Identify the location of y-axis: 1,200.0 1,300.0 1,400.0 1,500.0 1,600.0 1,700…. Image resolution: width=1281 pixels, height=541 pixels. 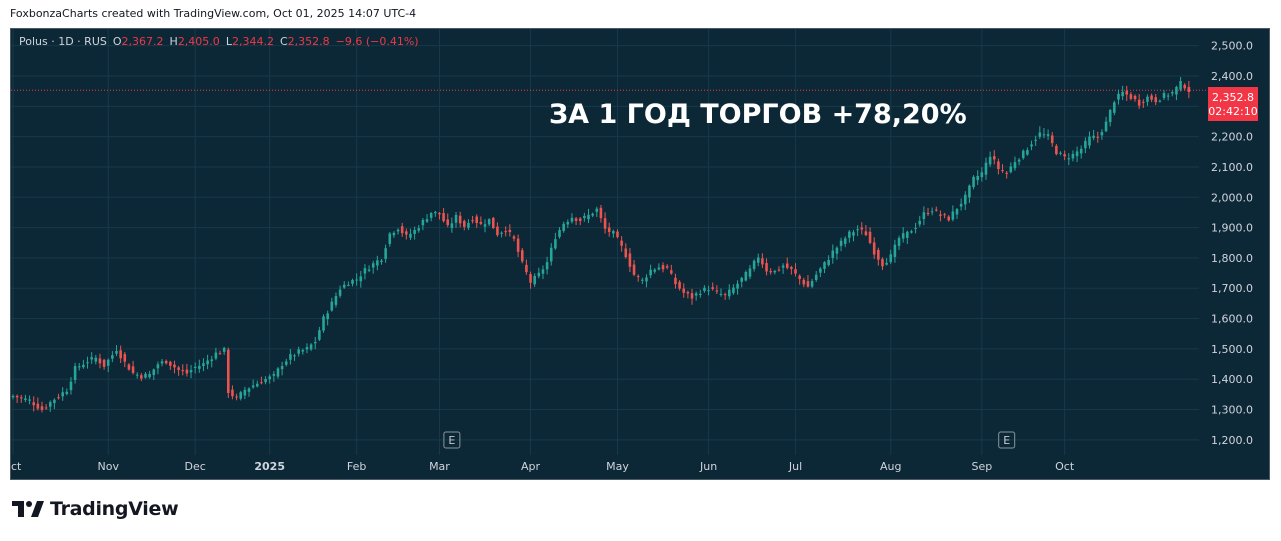
(1232, 243).